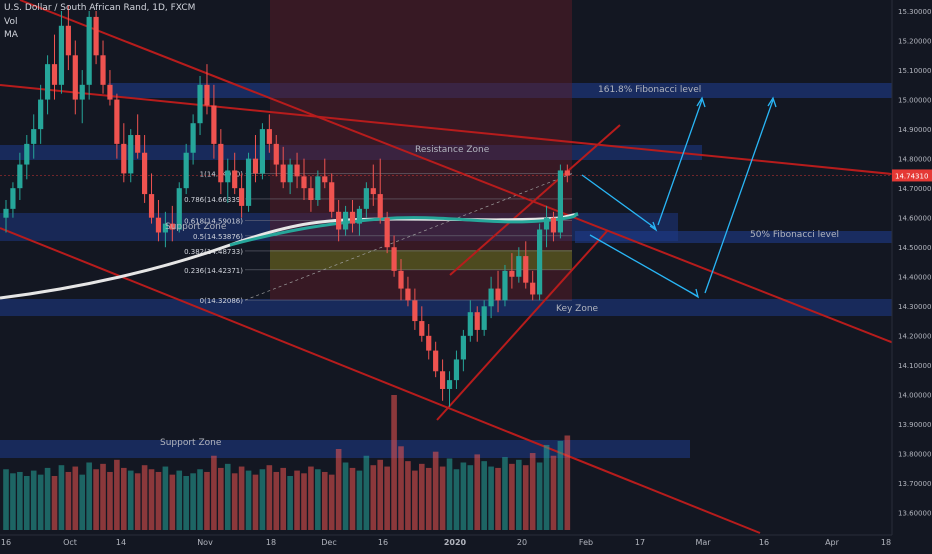 The image size is (932, 554). I want to click on time-axis, so click(466, 542).